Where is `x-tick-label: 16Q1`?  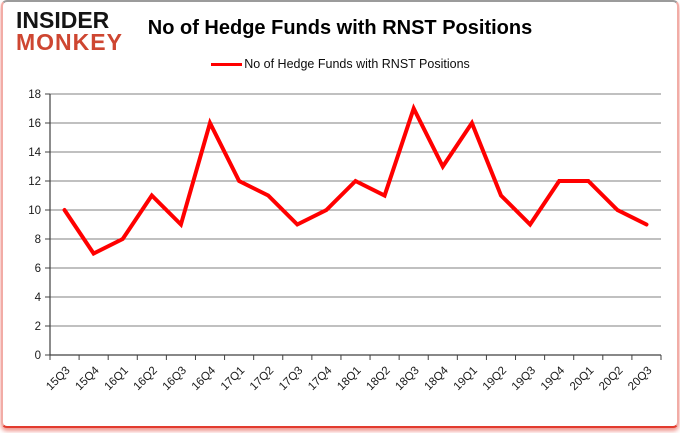 x-tick-label: 16Q1 is located at coordinates (116, 379).